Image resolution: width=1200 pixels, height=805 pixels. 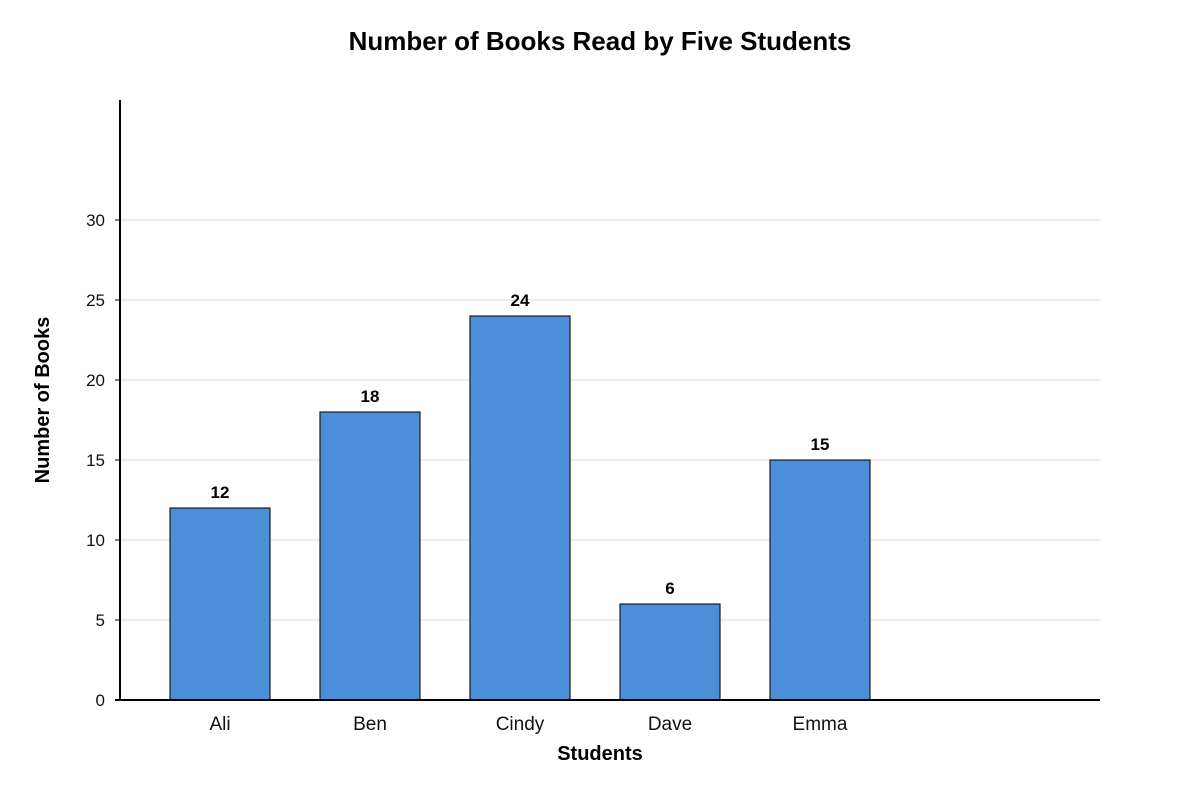 What do you see at coordinates (669, 588) in the screenshot?
I see `data-label-dave: 6` at bounding box center [669, 588].